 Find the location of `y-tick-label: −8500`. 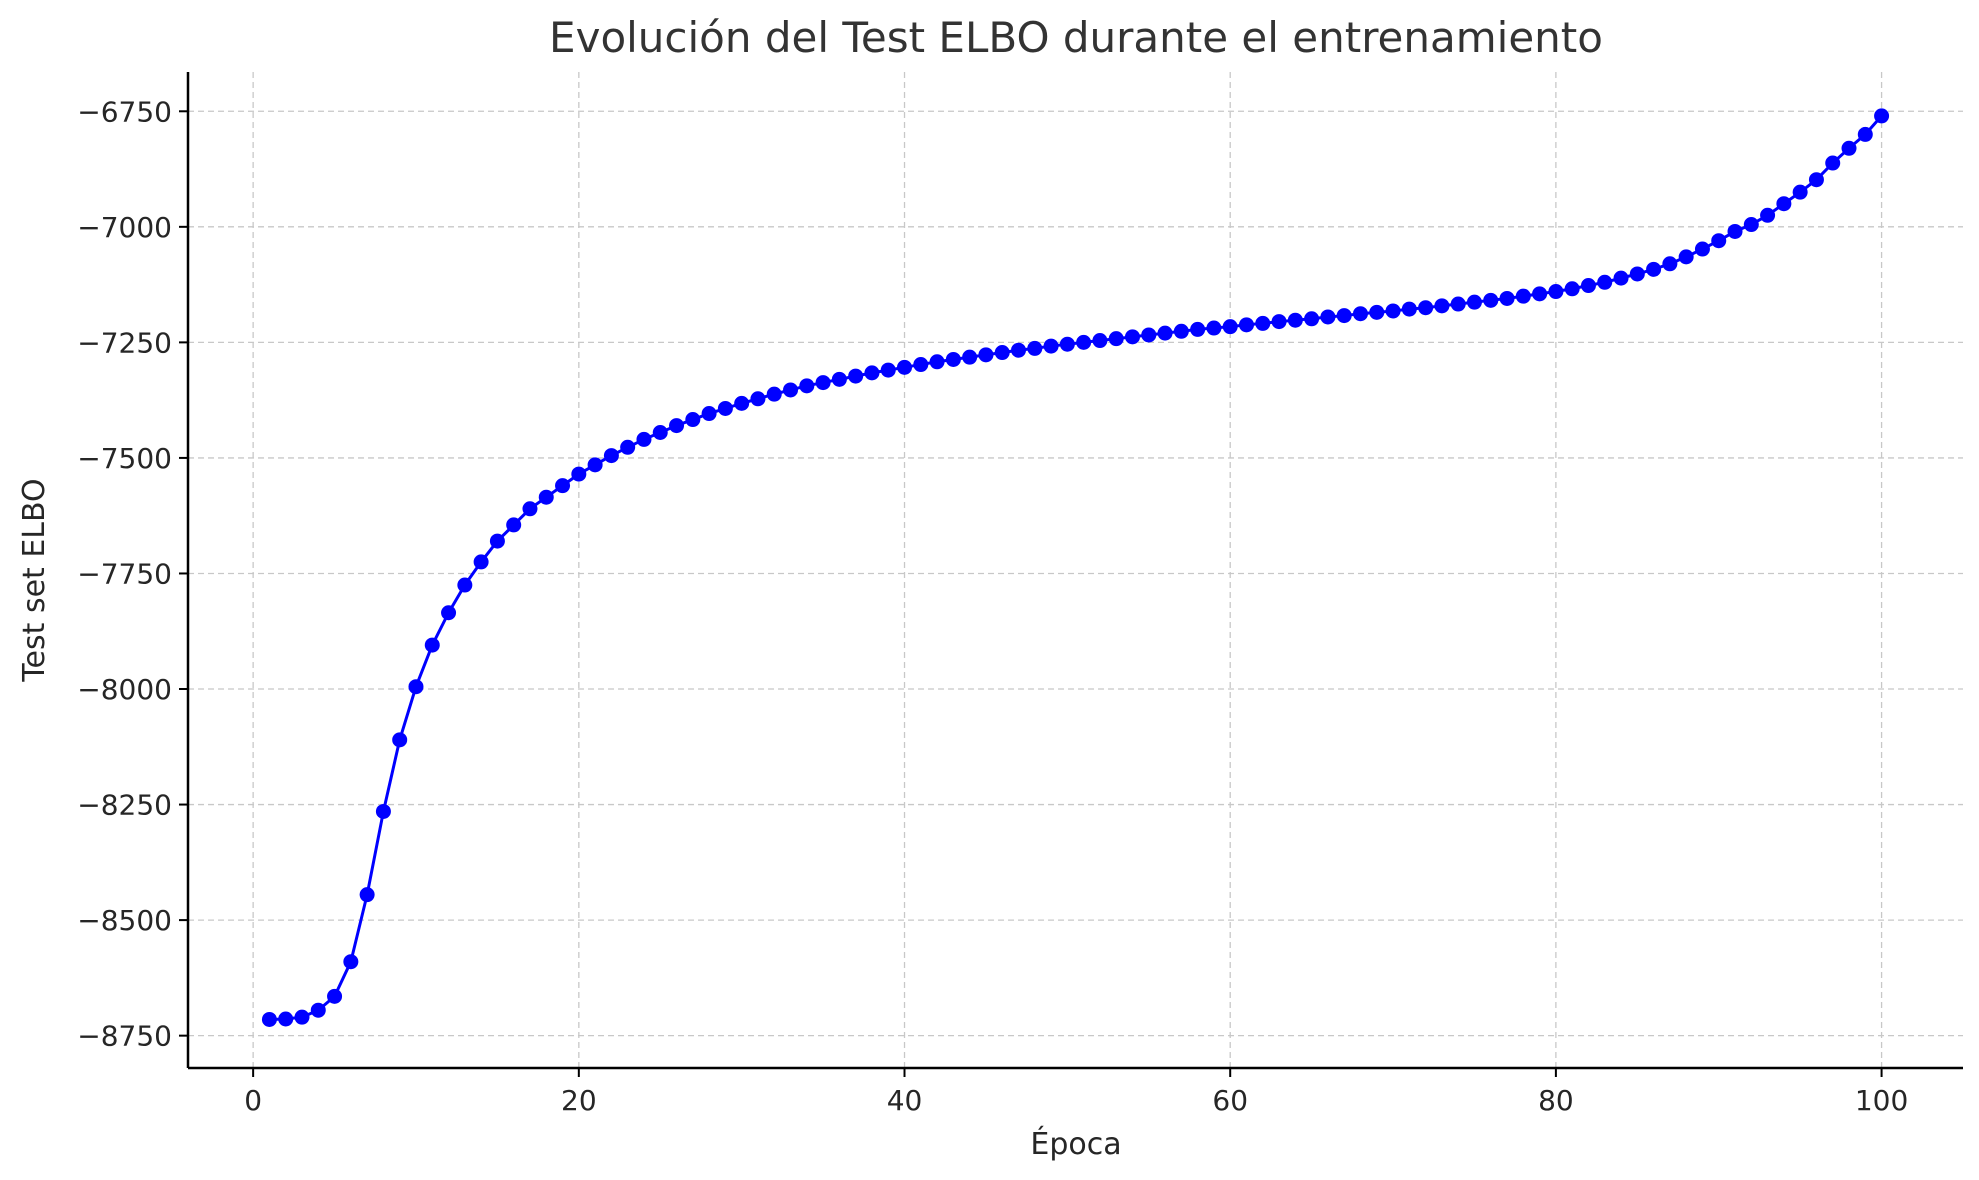

y-tick-label: −8500 is located at coordinates (124, 920).